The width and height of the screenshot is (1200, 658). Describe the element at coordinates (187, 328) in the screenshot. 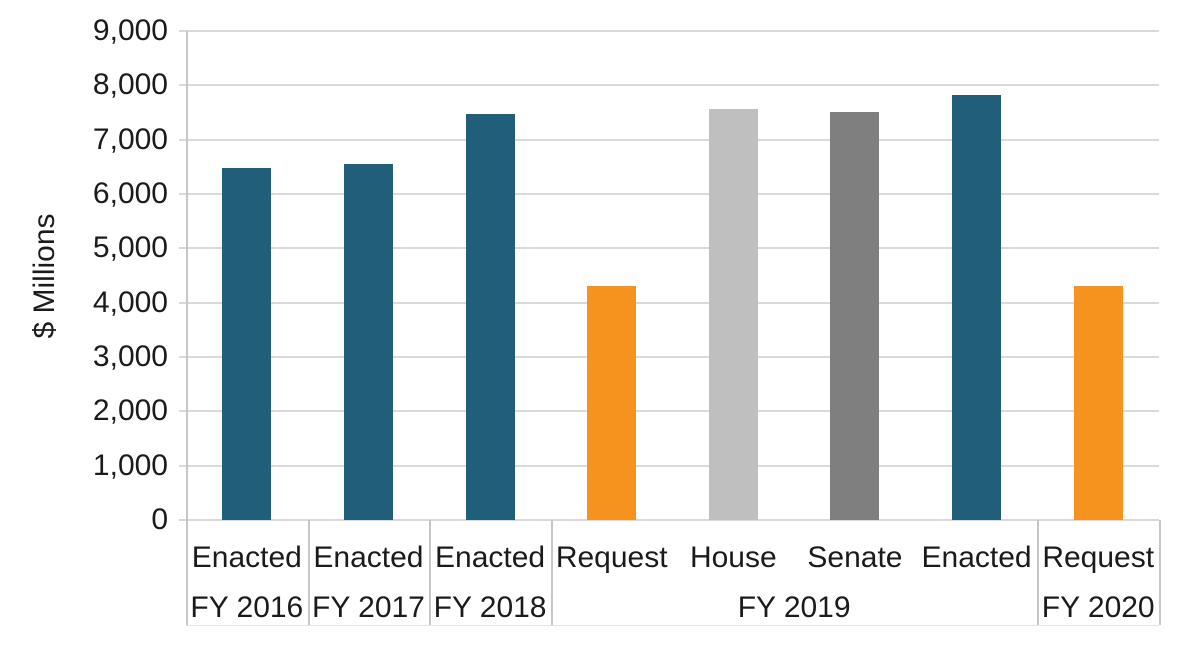

I see `y-axis-line` at that location.